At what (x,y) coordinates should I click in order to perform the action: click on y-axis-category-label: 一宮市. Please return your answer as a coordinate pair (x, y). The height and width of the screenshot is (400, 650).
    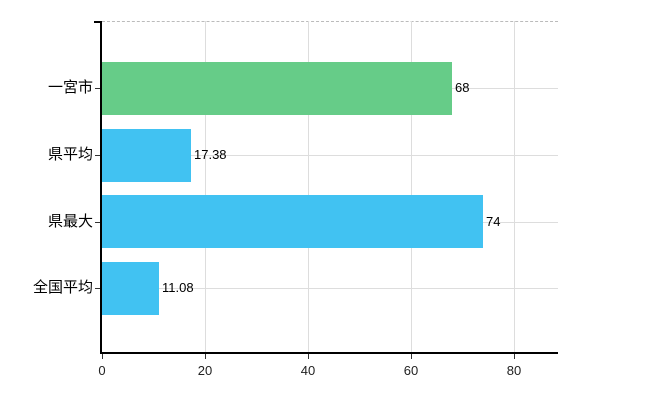
    Looking at the image, I should click on (70, 87).